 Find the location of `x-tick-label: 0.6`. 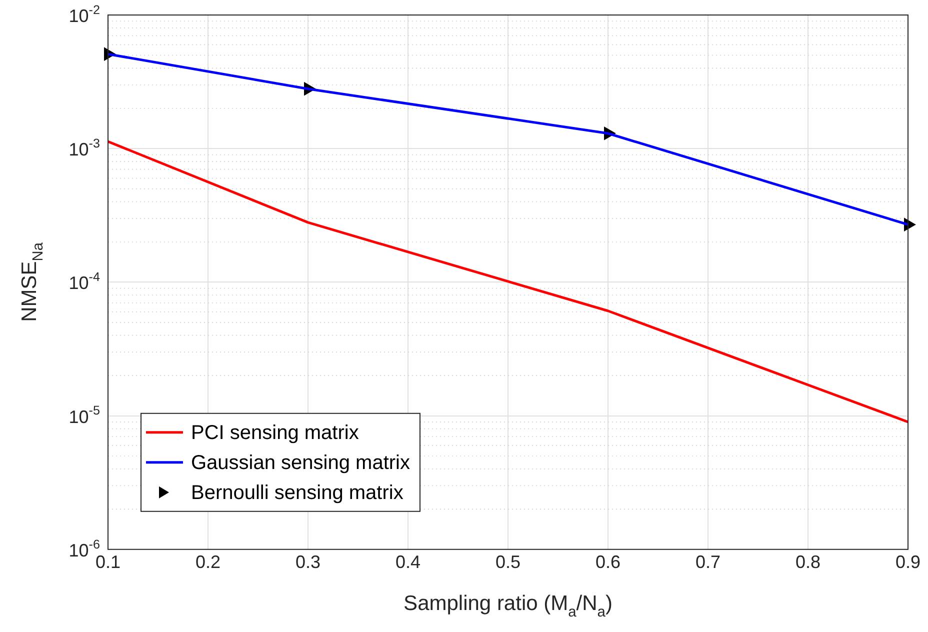

x-tick-label: 0.6 is located at coordinates (608, 562).